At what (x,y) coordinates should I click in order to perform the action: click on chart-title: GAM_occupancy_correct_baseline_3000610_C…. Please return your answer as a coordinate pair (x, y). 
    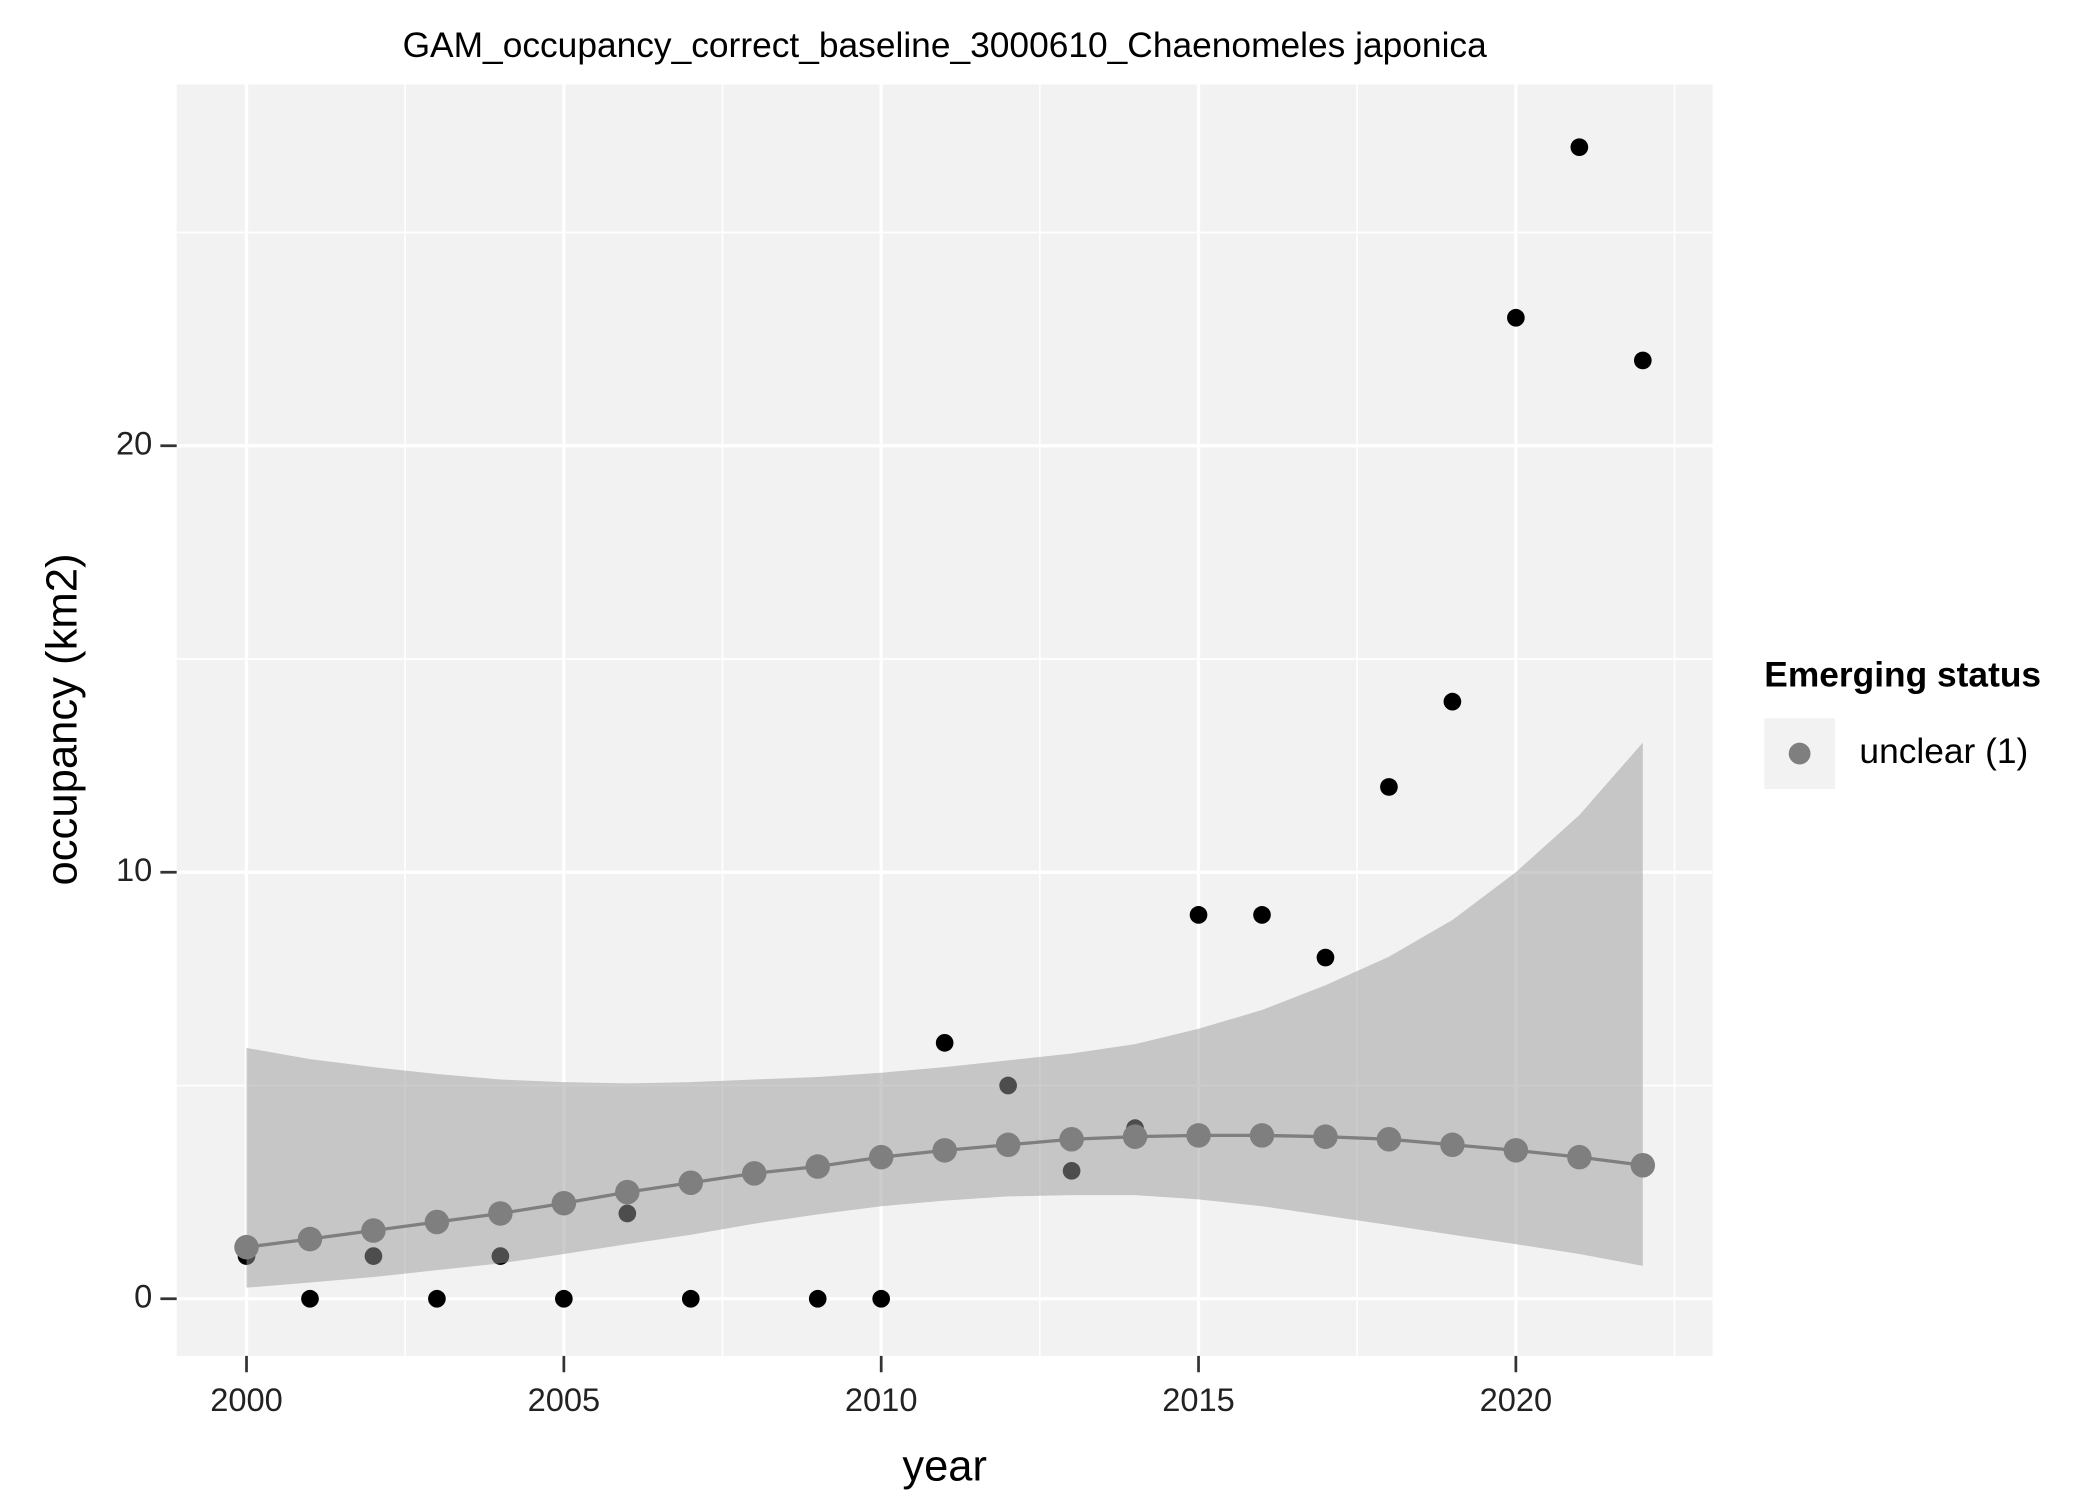
    Looking at the image, I should click on (945, 45).